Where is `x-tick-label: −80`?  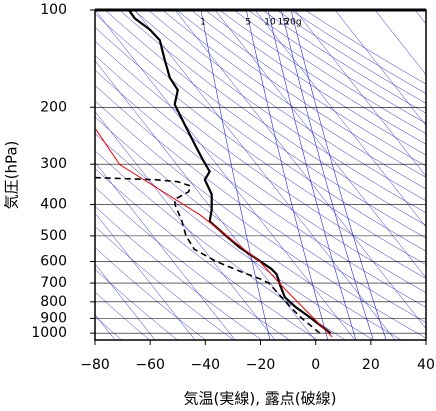 x-tick-label: −80 is located at coordinates (95, 365).